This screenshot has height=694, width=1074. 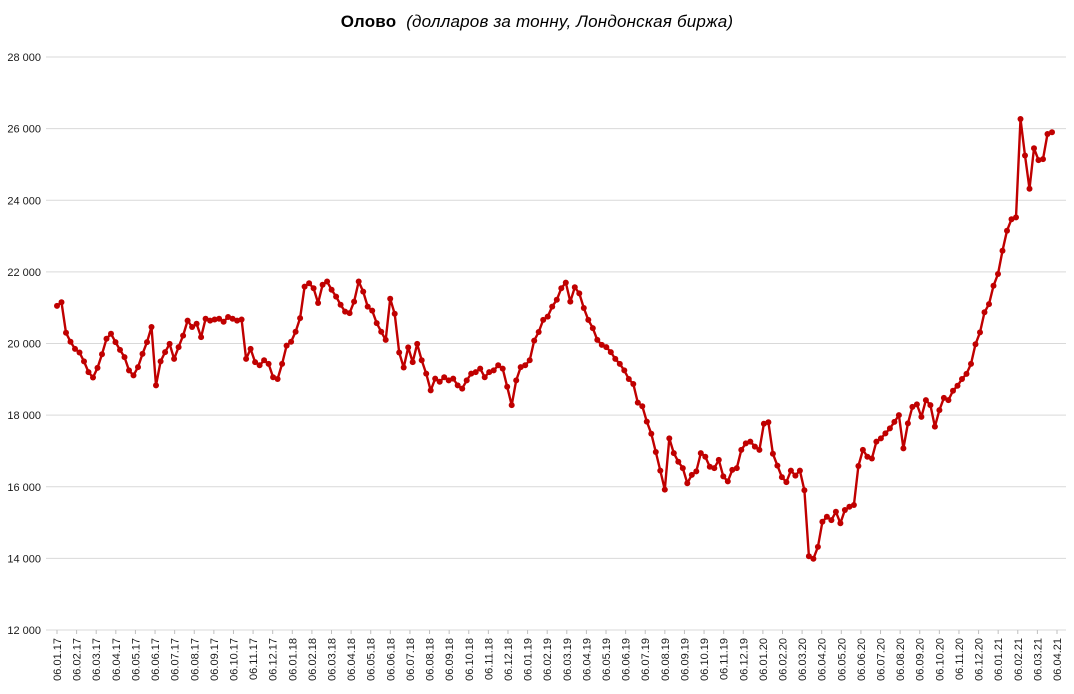 I want to click on x-tick-label: 06.04.19, so click(x=587, y=659).